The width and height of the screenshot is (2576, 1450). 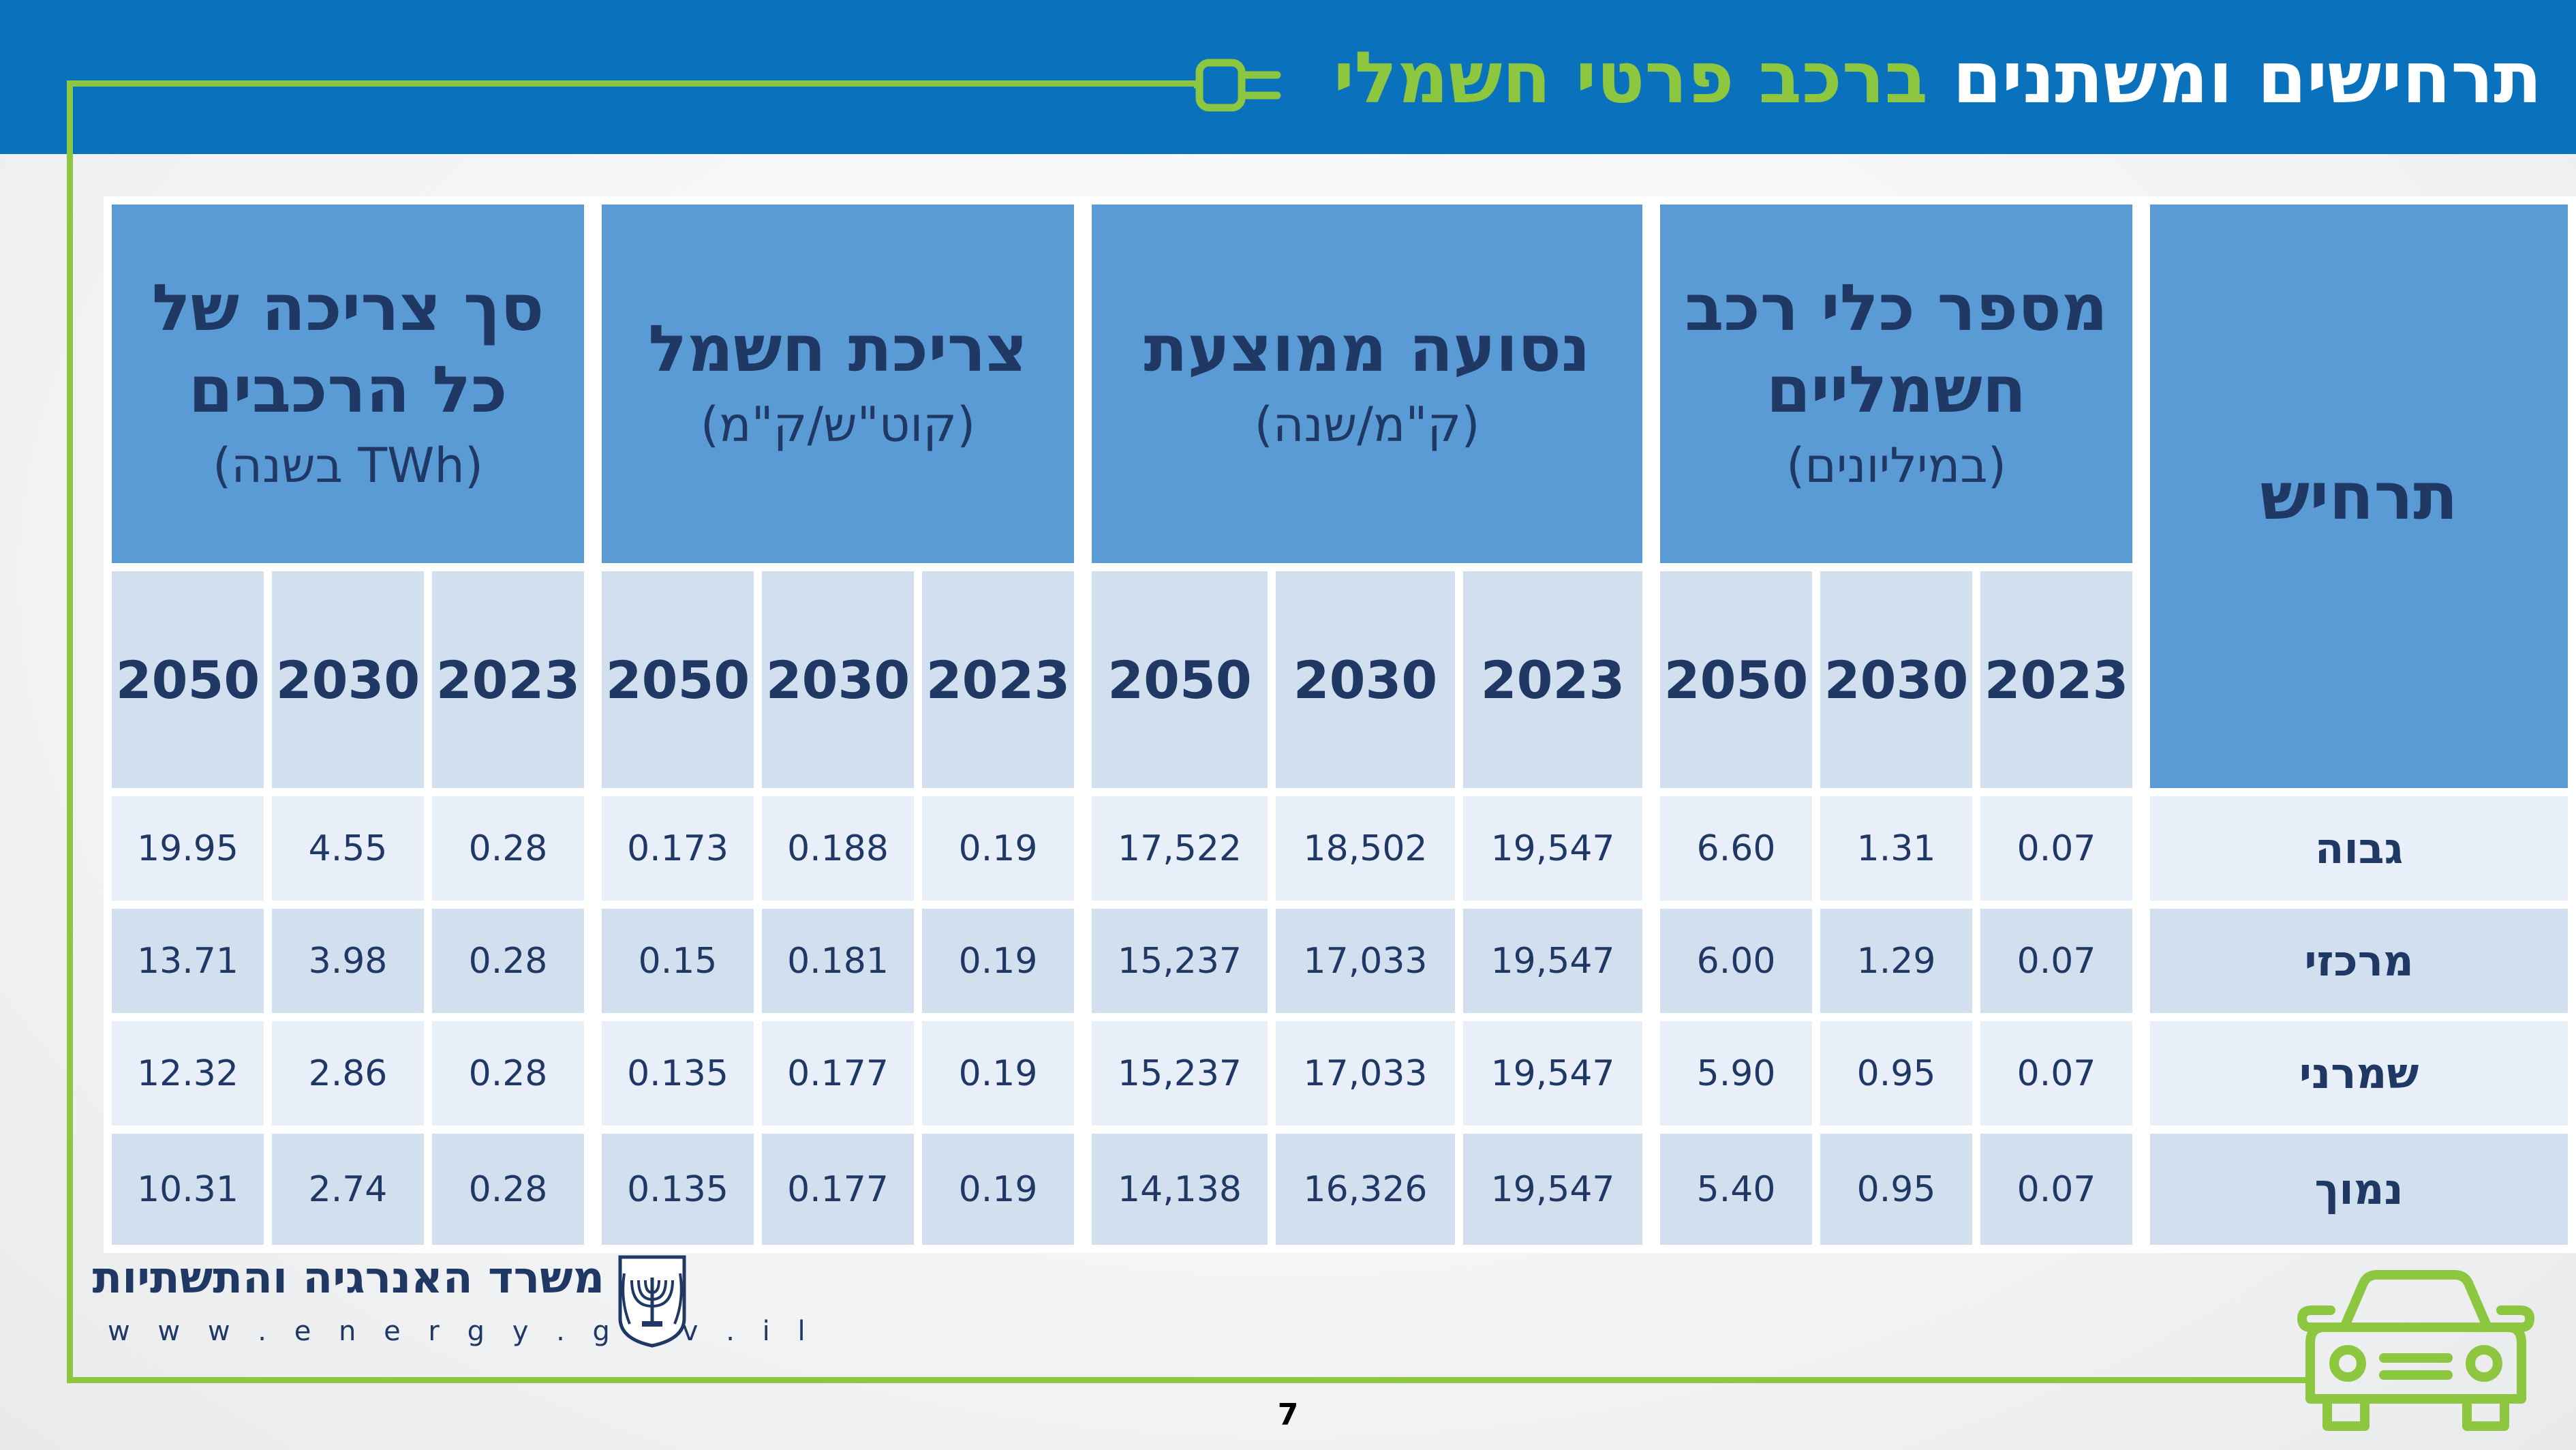 I want to click on group-header-average-mileage: נסועה ממוצעת (ק"מ/שנה), so click(x=1367, y=384).